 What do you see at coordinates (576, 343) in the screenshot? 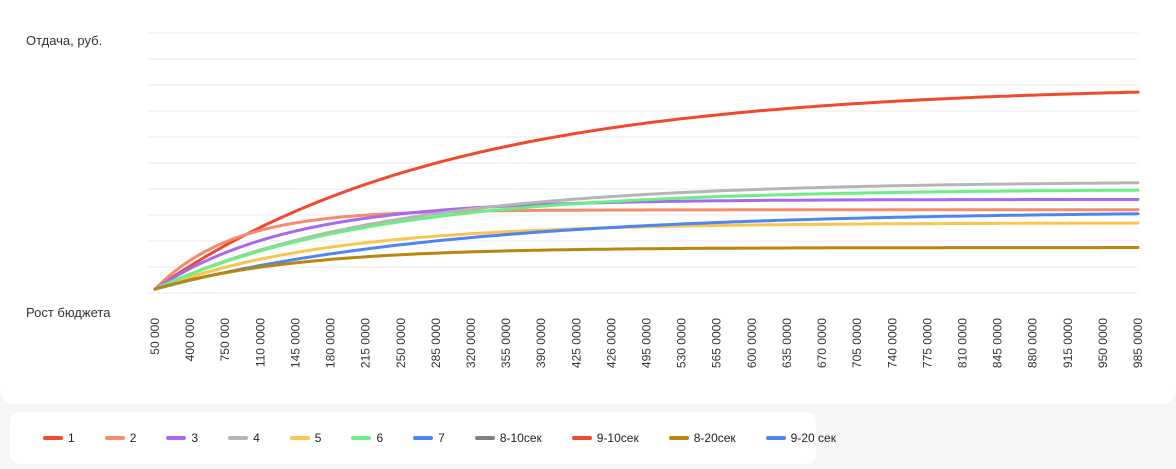
I see `x-tick-label: 425 0000` at bounding box center [576, 343].